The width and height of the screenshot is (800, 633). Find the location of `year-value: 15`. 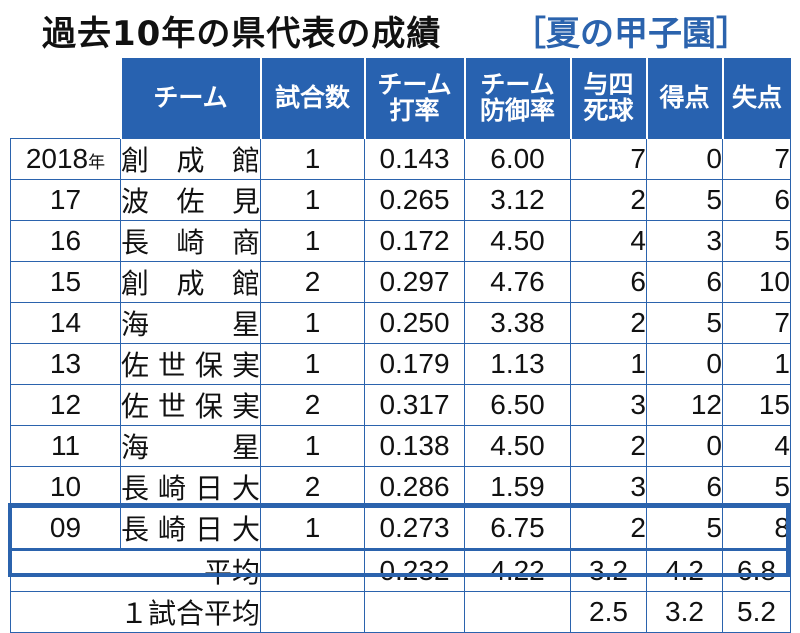

year-value: 15 is located at coordinates (65, 281).